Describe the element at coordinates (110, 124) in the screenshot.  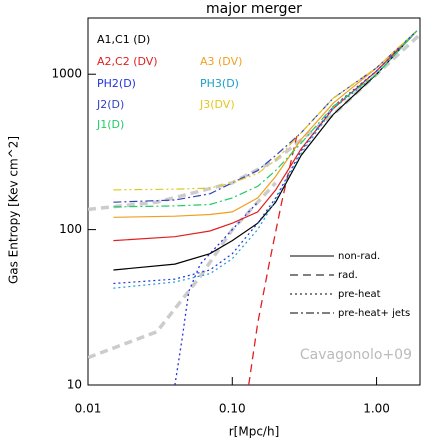
I see `legend-label: J1(D)` at that location.